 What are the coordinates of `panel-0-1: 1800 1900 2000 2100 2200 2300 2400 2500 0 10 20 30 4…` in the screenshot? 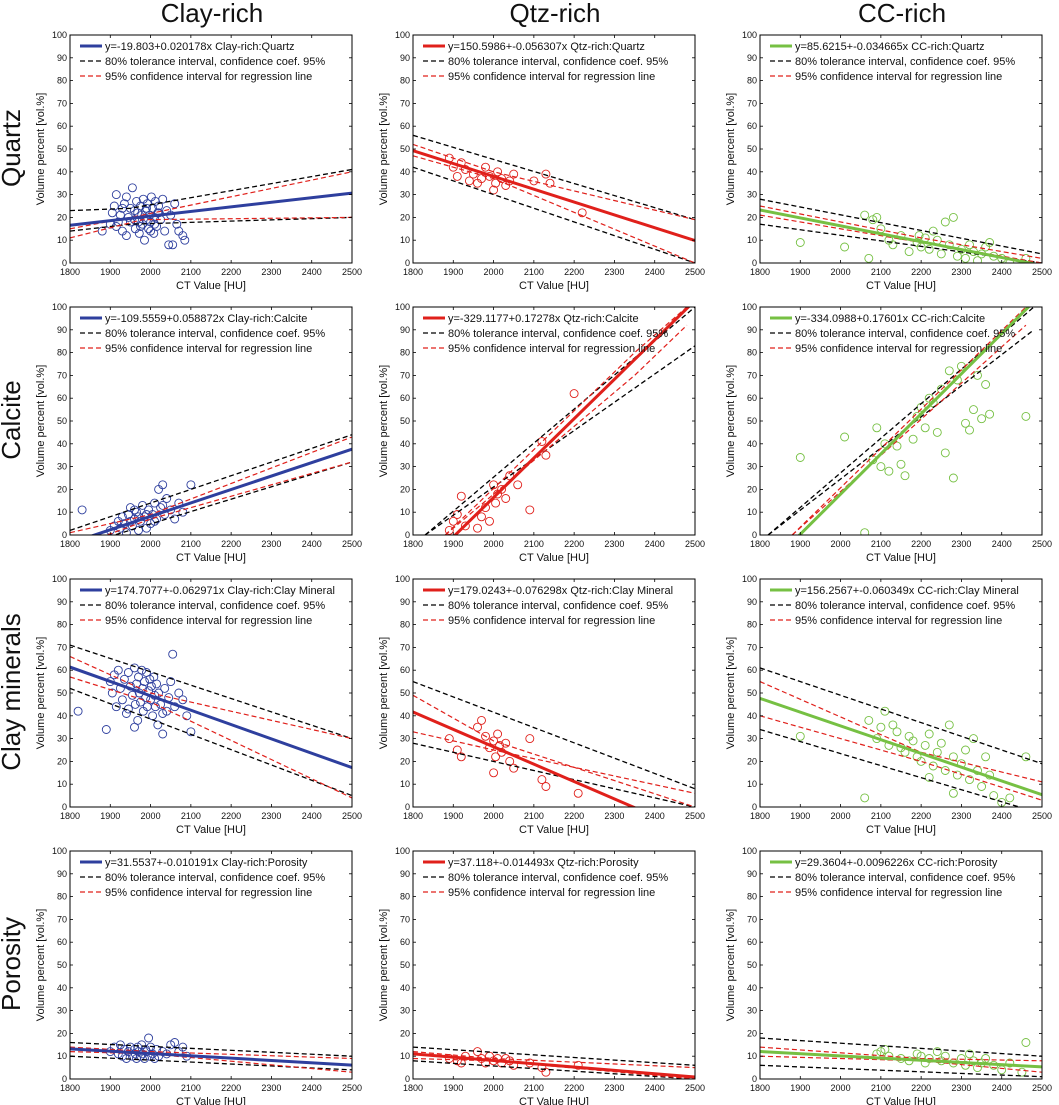 It's located at (541, 161).